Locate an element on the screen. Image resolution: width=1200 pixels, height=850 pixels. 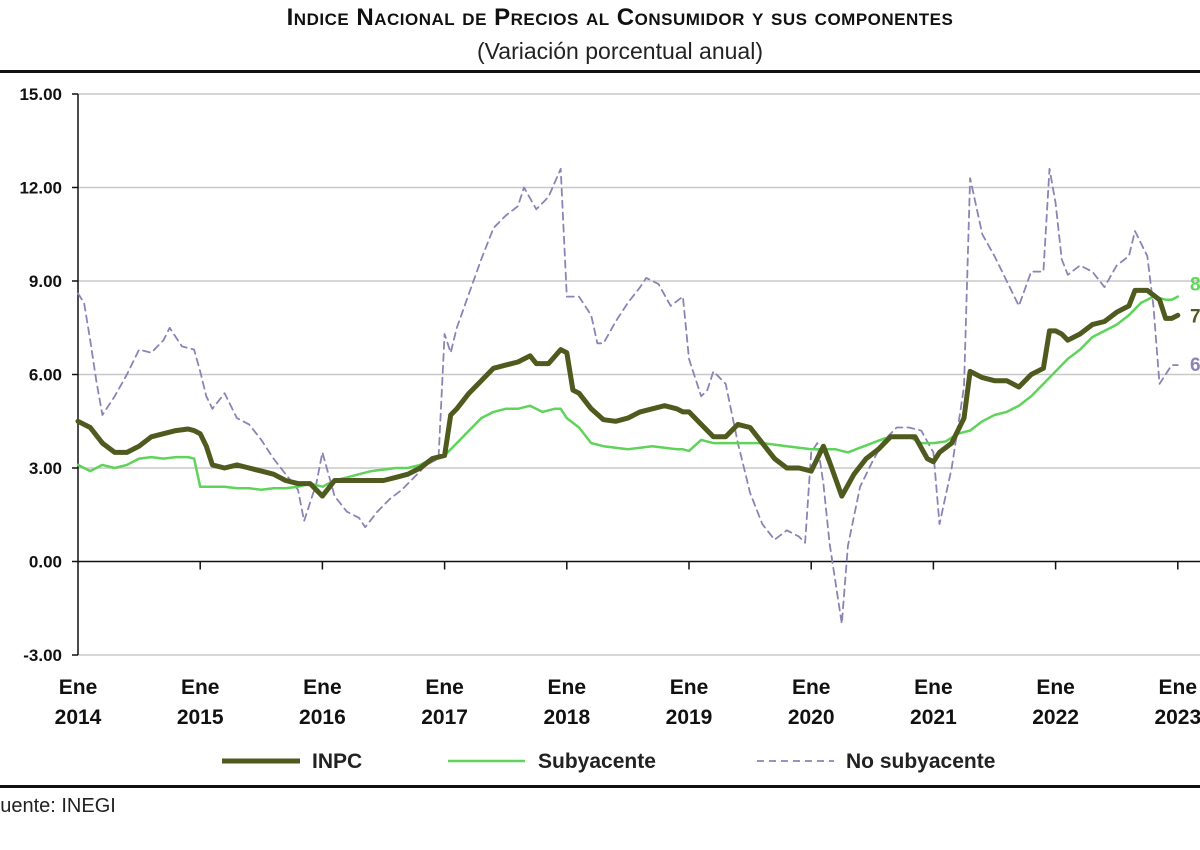
legend-label-subyacente: Subyacente is located at coordinates (597, 761).